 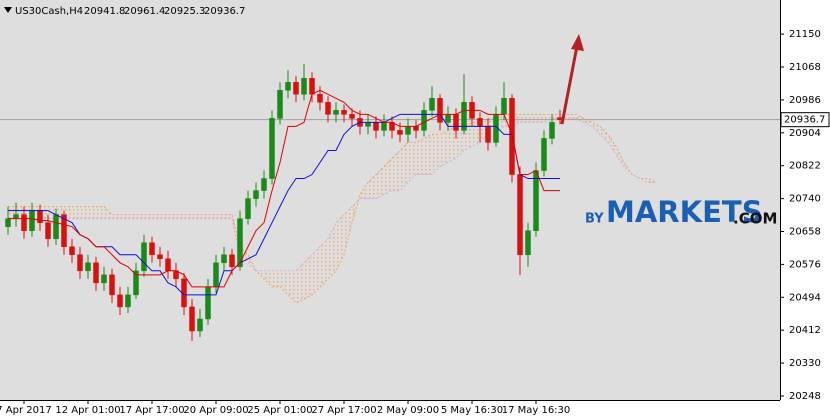 I want to click on x-tick-label: 2 May 09:00, so click(x=408, y=410).